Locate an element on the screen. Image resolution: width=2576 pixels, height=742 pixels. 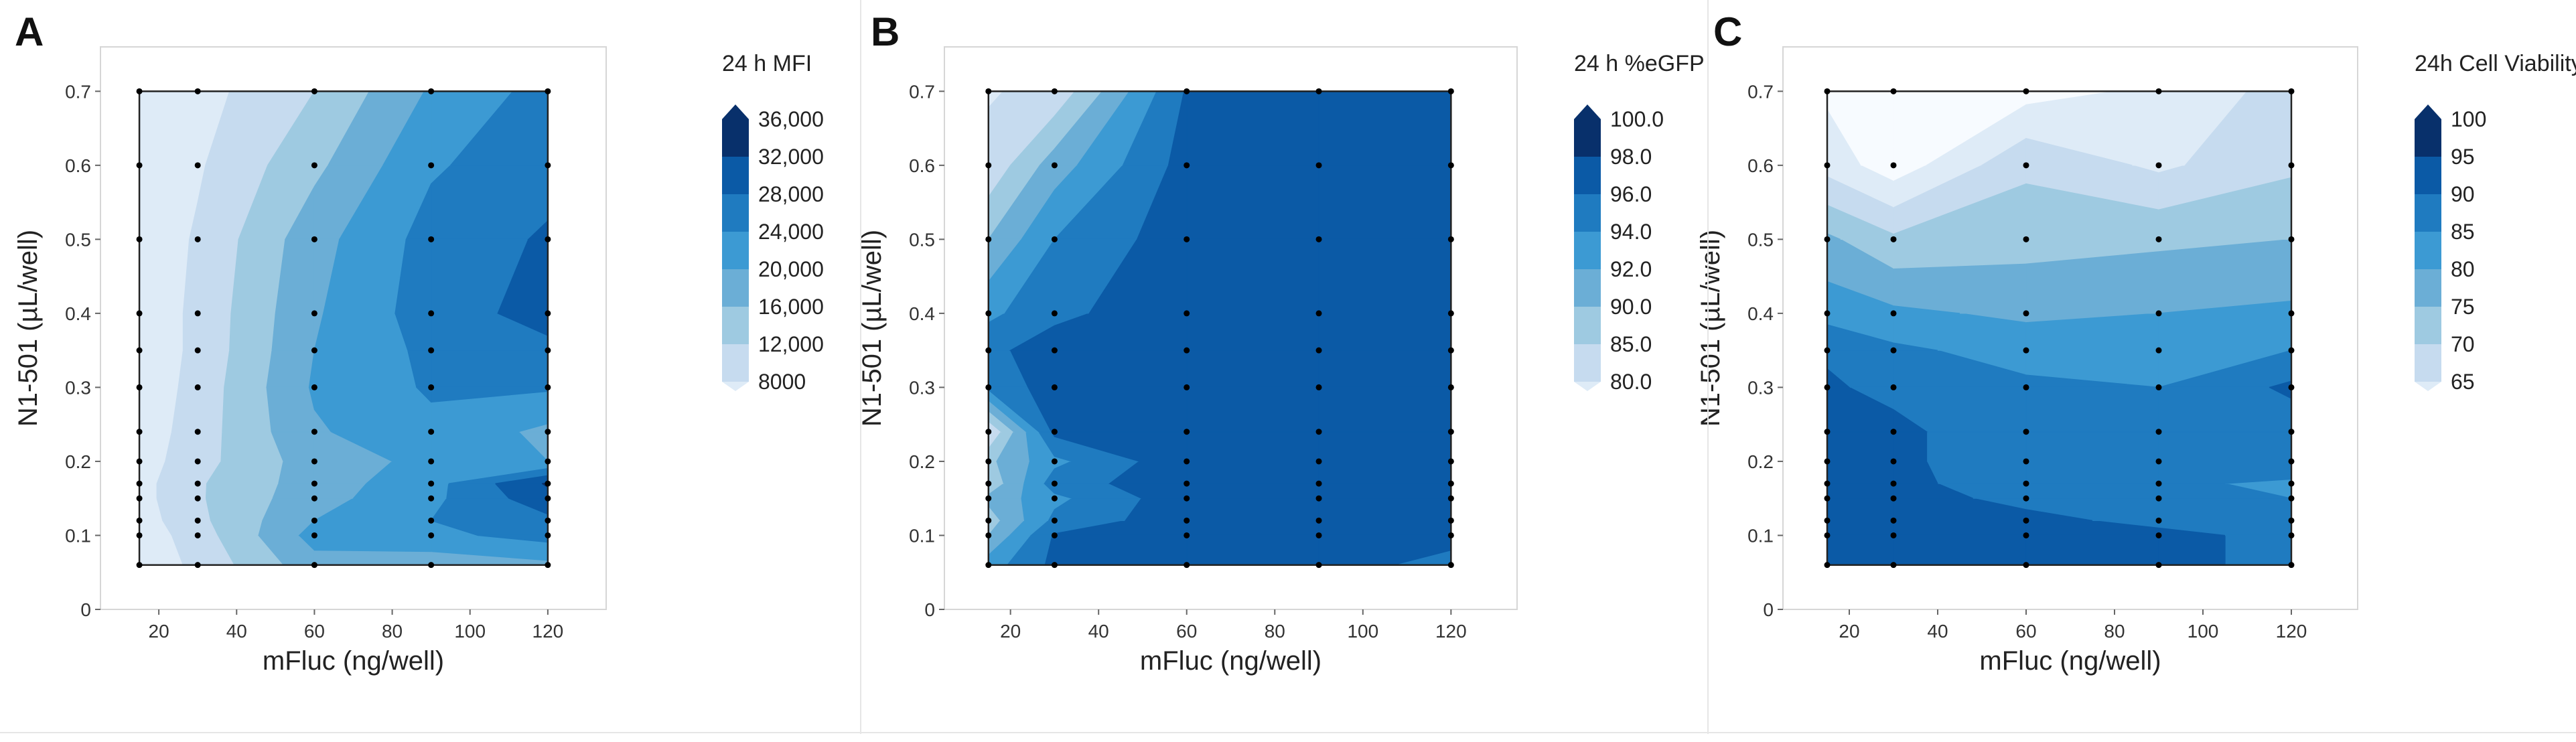
data-region-border is located at coordinates (2059, 328).